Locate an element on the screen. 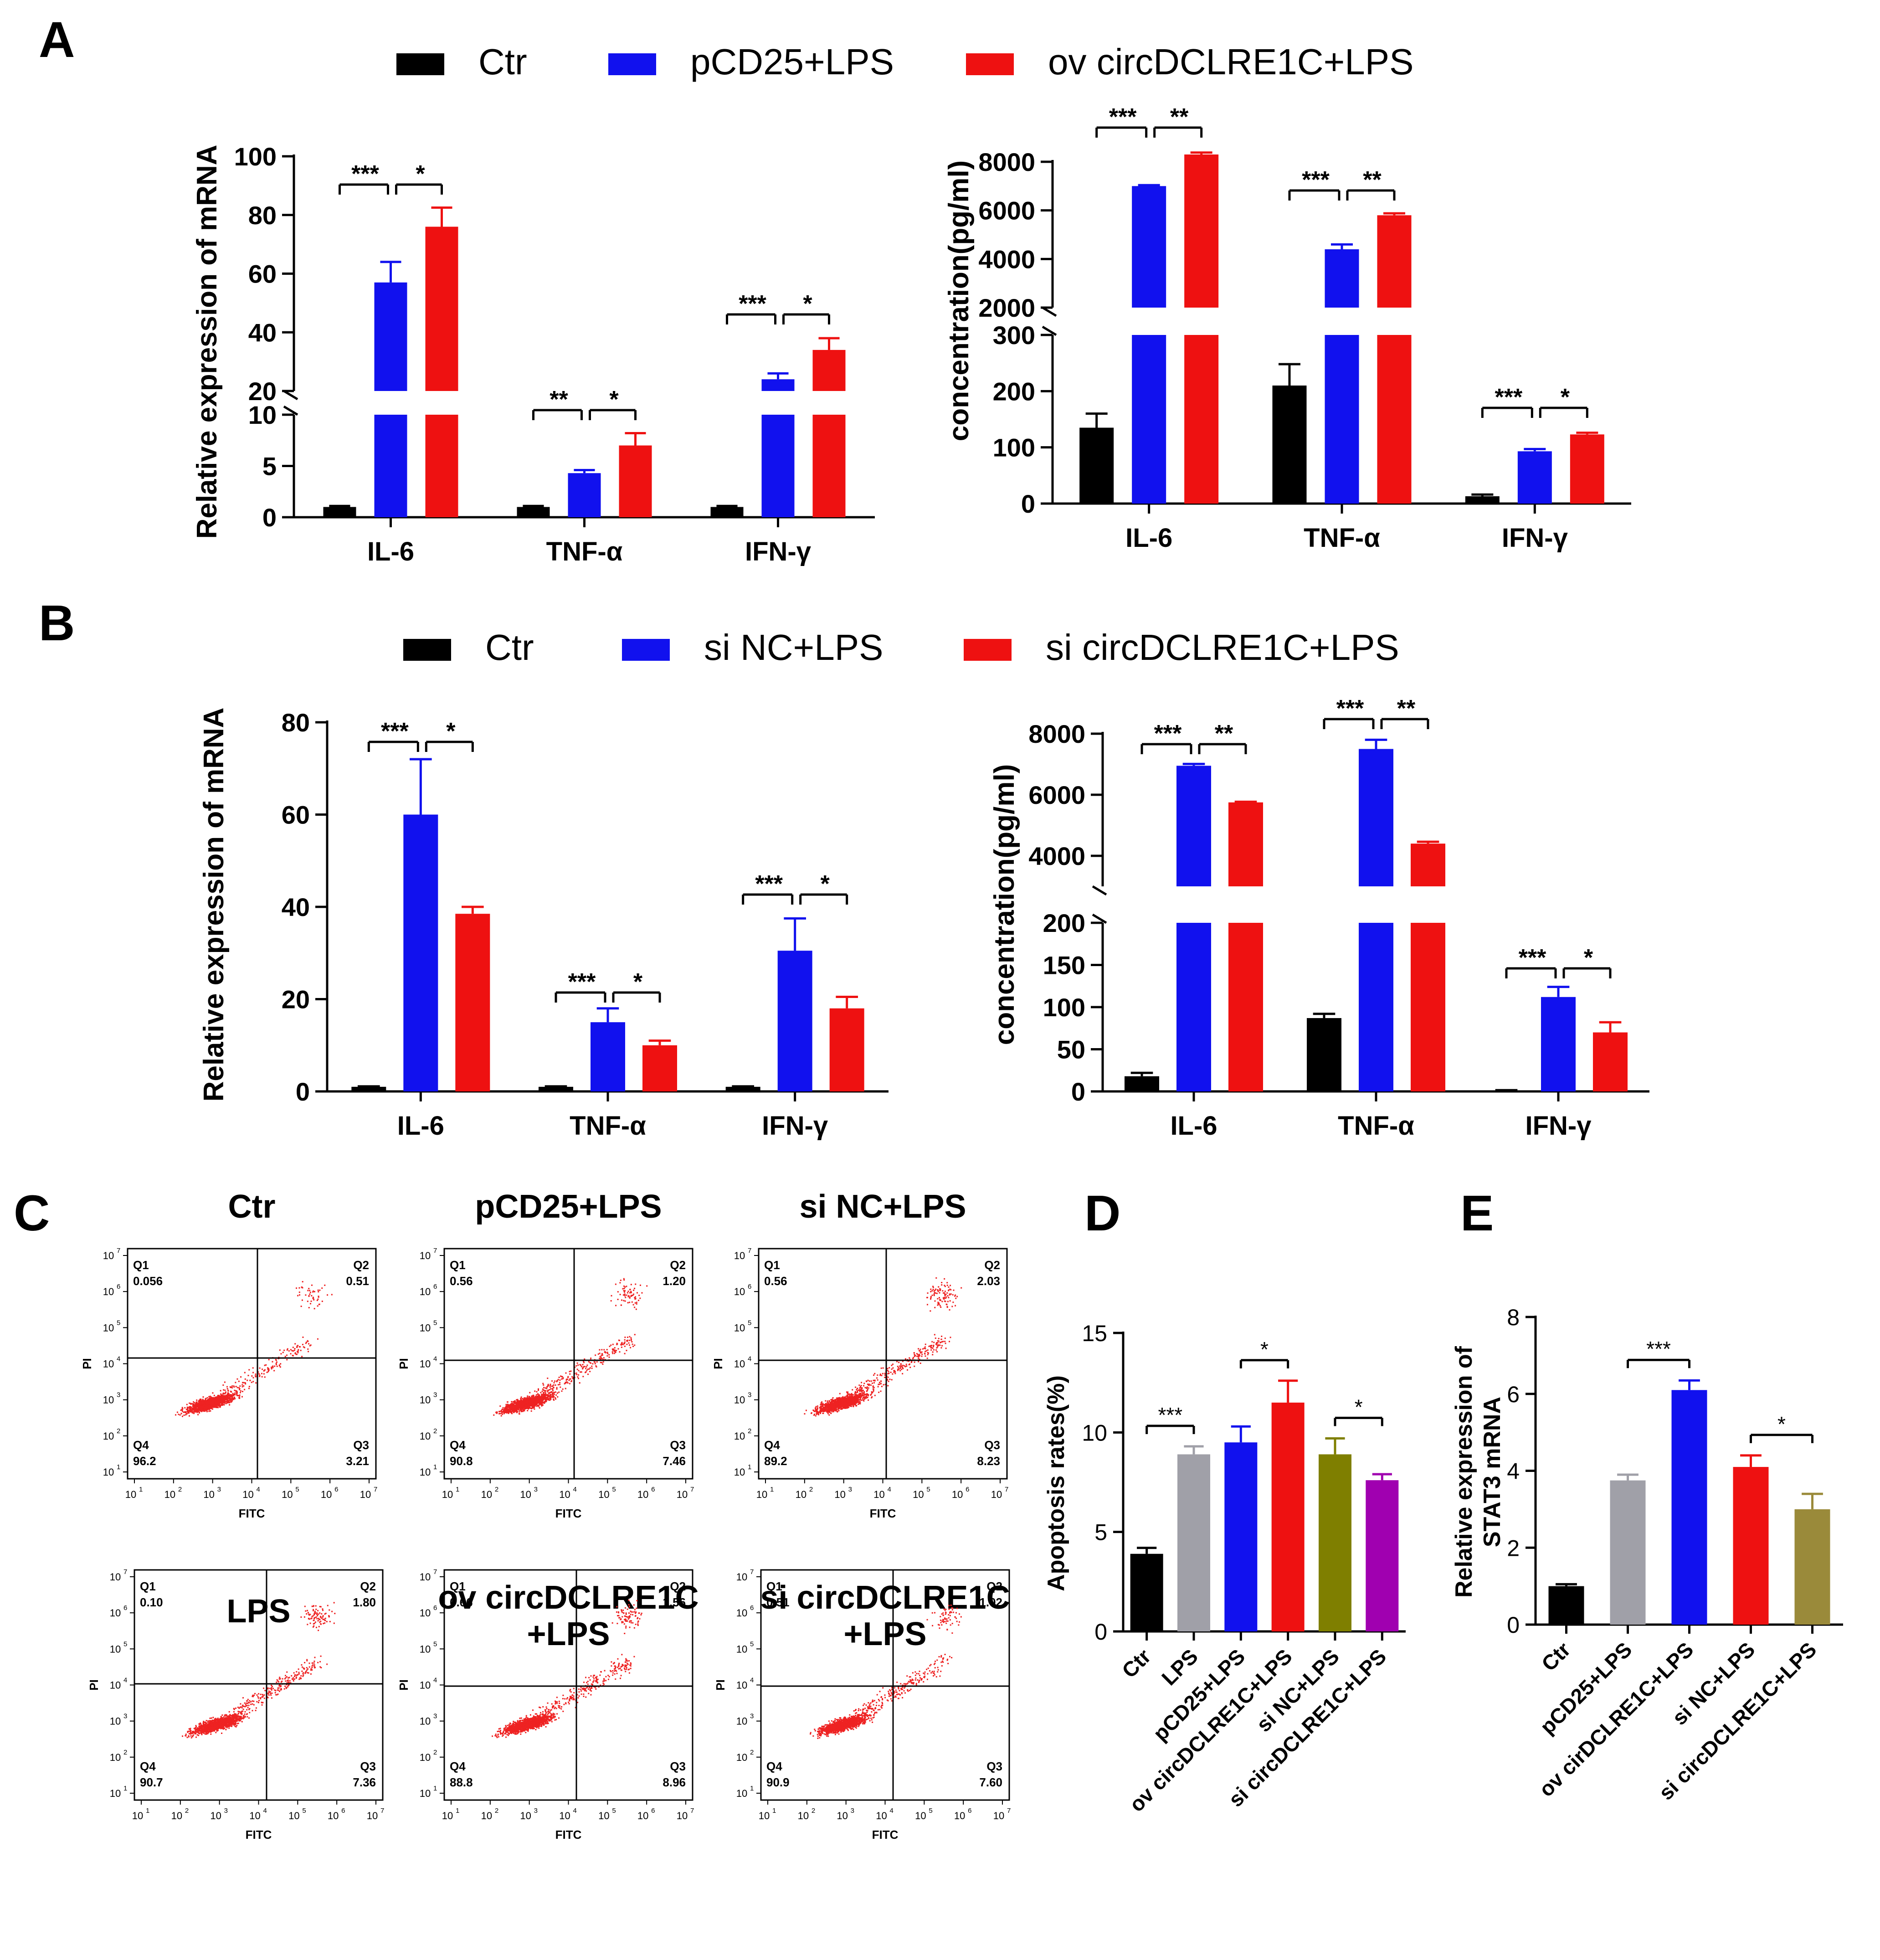 Image resolution: width=1880 pixels, height=1960 pixels. x-tick-exponent: 5 is located at coordinates (614, 1489).